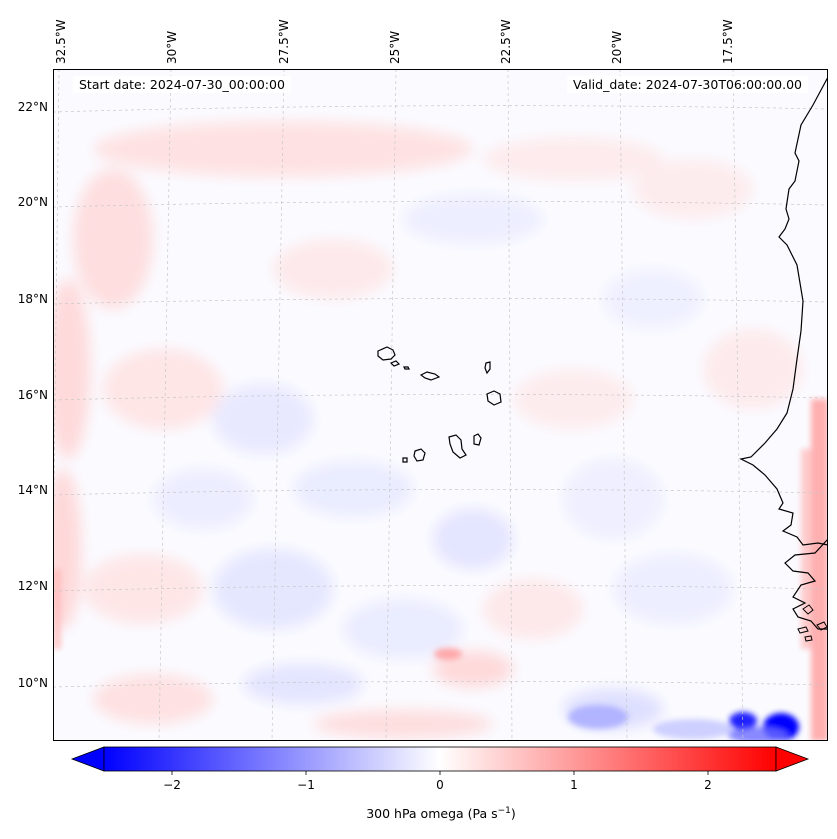 Image resolution: width=837 pixels, height=839 pixels. I want to click on lat-label-16n: 16°N, so click(32, 395).